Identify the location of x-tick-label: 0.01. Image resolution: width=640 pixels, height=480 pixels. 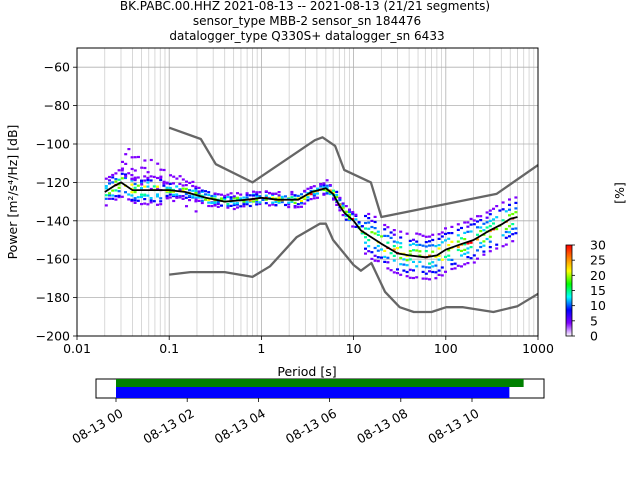
(77, 348).